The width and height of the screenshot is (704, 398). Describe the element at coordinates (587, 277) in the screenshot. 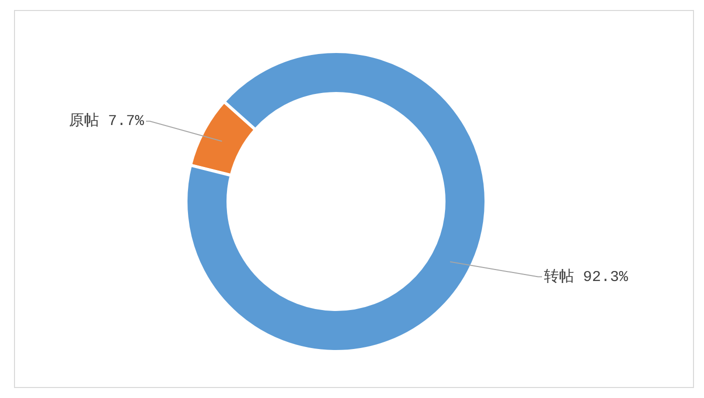

I see `slice-label: 转帖 92.3%` at that location.